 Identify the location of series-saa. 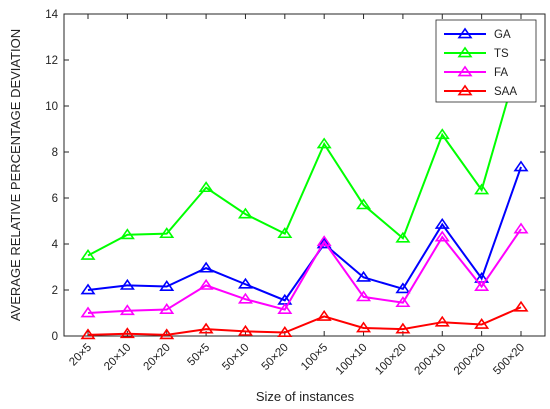
(304, 320).